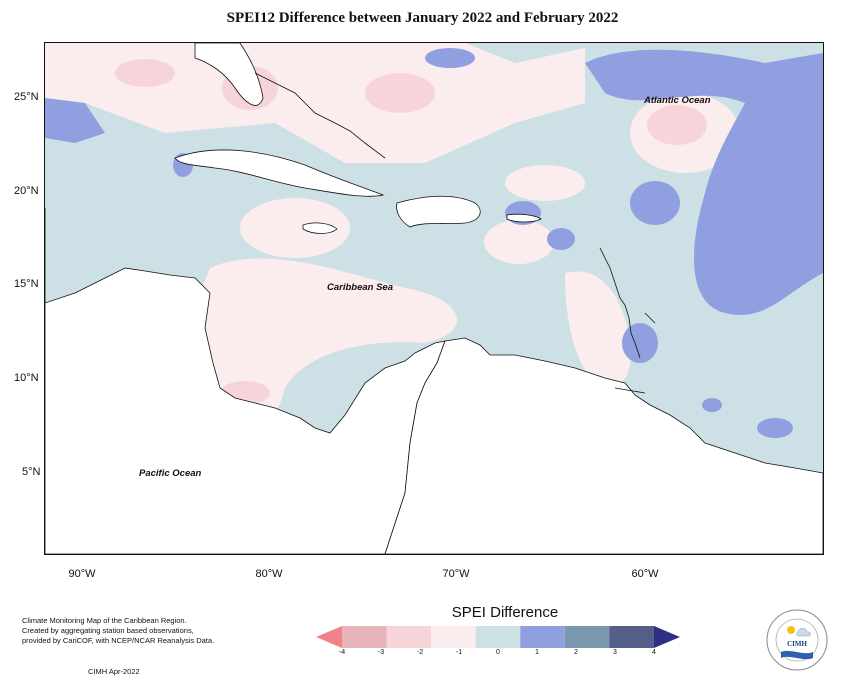 The height and width of the screenshot is (684, 845). I want to click on credits-date: CIMH Apr-2022, so click(114, 671).